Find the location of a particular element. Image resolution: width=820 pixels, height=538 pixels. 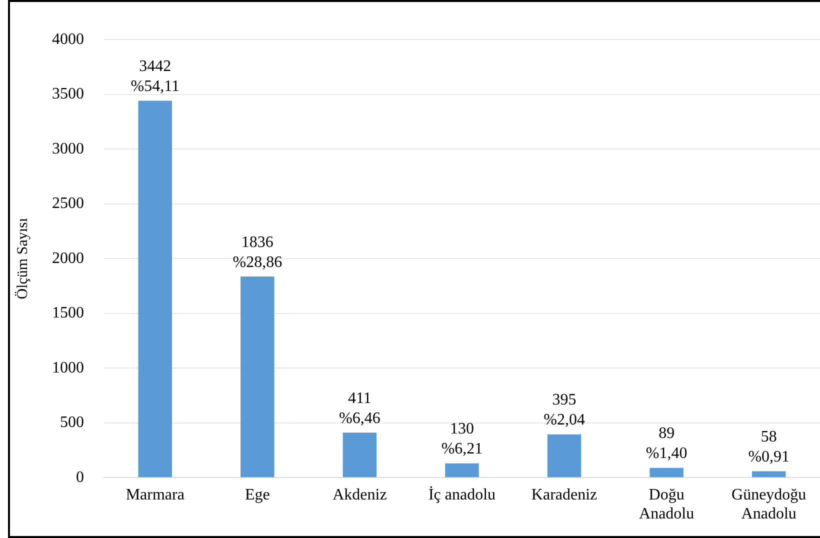

data-label: 395 %2,04 is located at coordinates (564, 410).